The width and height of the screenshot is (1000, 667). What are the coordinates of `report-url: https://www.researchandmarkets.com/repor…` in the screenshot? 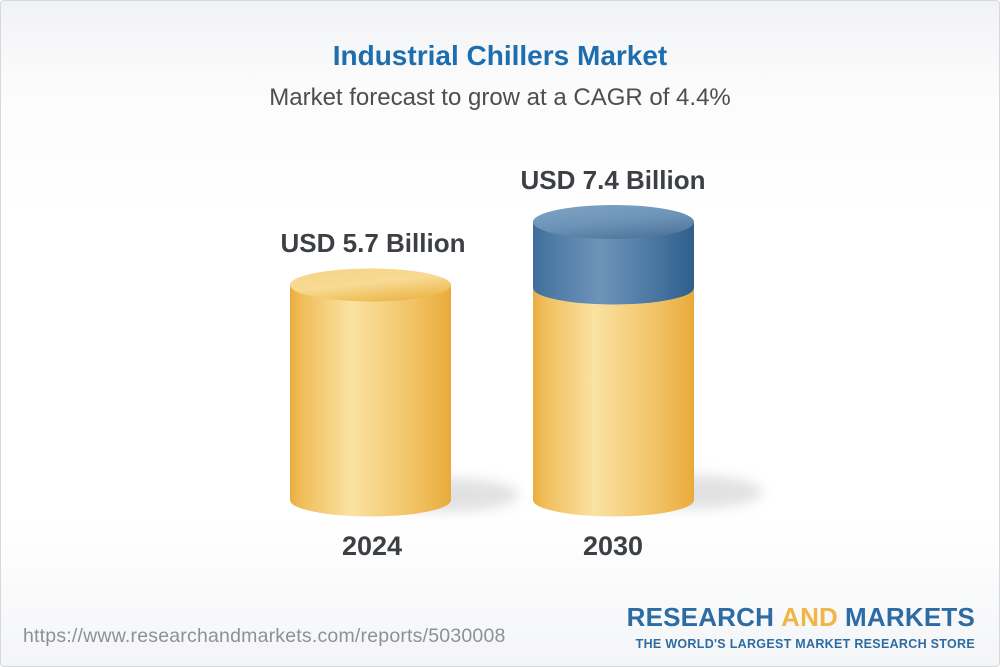 It's located at (264, 636).